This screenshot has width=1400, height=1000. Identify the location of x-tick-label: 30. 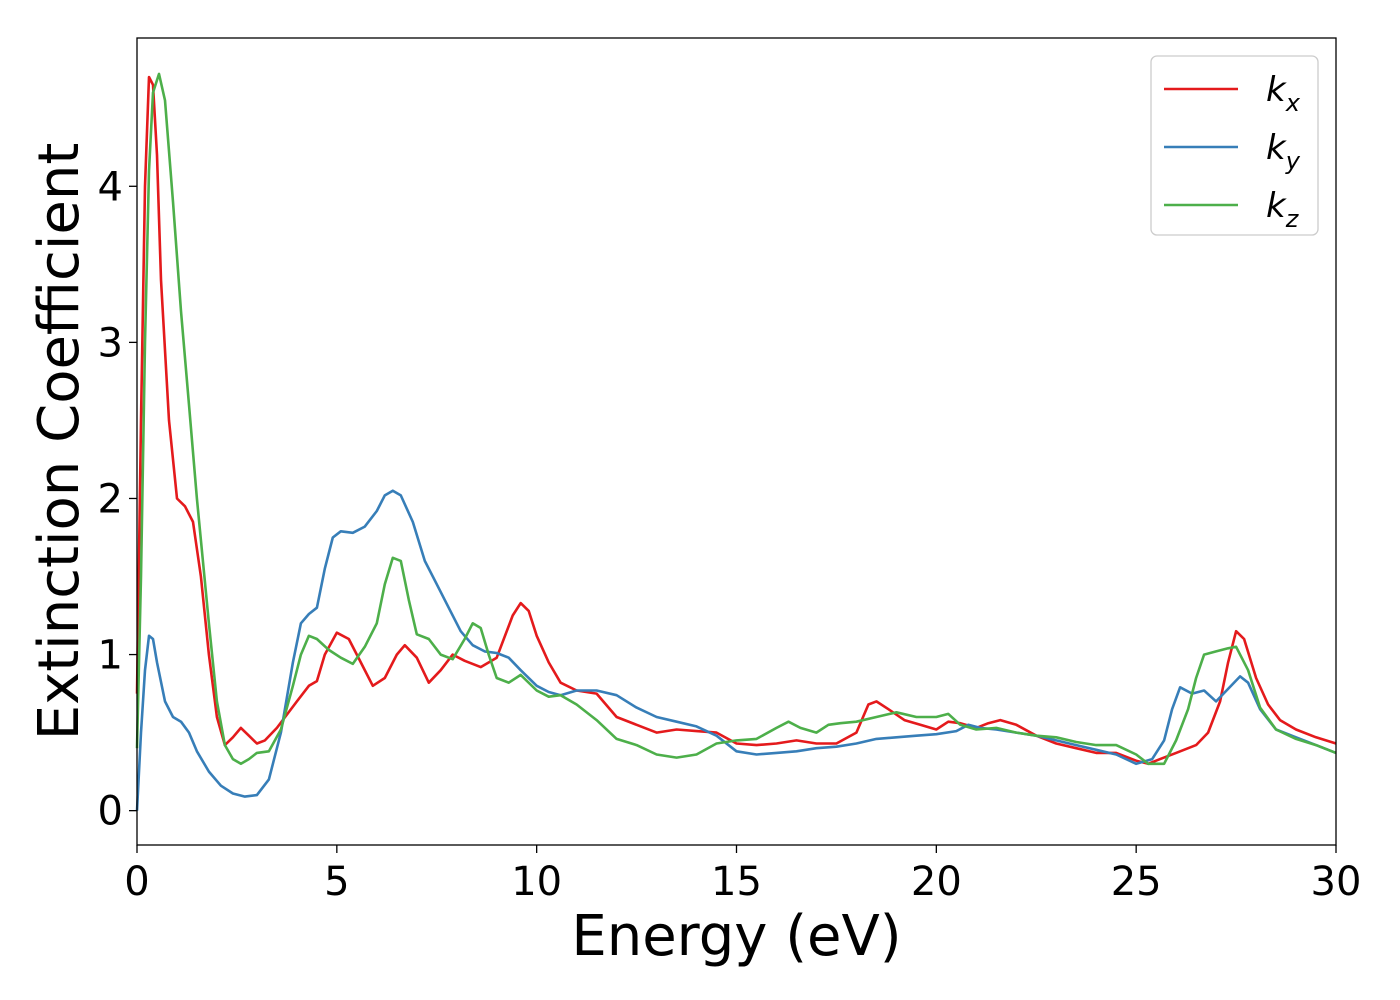
(1336, 882).